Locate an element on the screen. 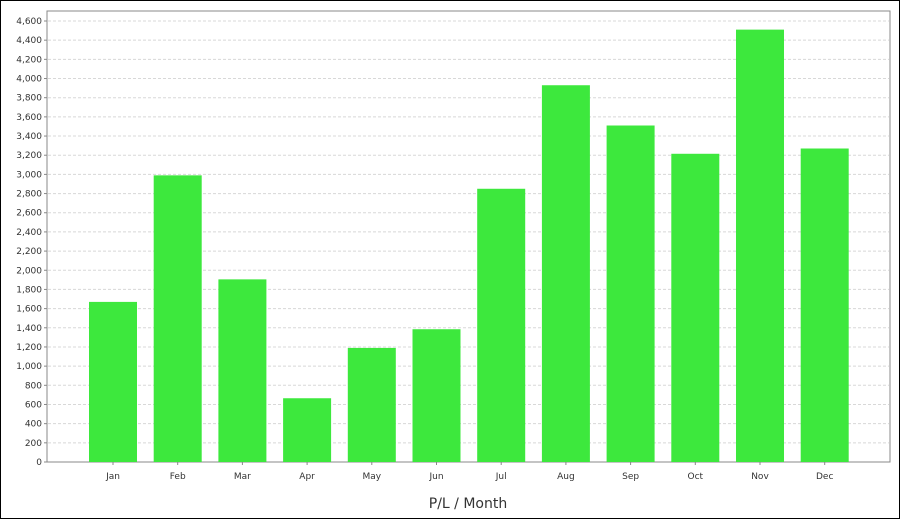  y-tick-label: 4,200 is located at coordinates (29, 60).